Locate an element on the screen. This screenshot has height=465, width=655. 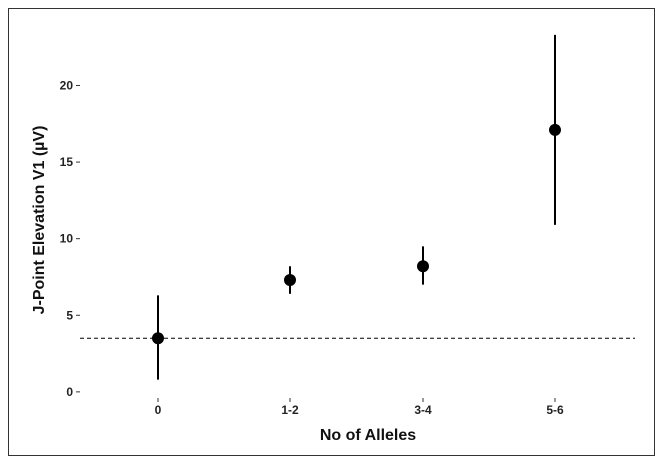
x-axis-title: No of Alleles is located at coordinates (368, 435).